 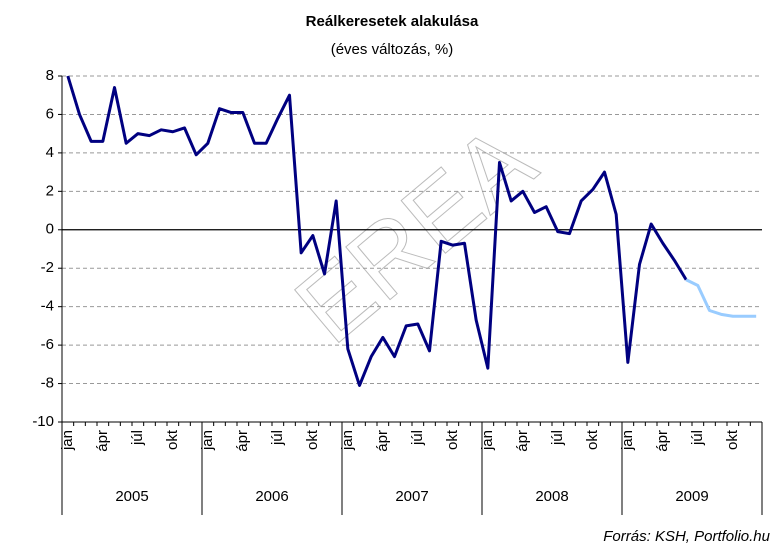 What do you see at coordinates (411, 496) in the screenshot?
I see `year-label: 2007` at bounding box center [411, 496].